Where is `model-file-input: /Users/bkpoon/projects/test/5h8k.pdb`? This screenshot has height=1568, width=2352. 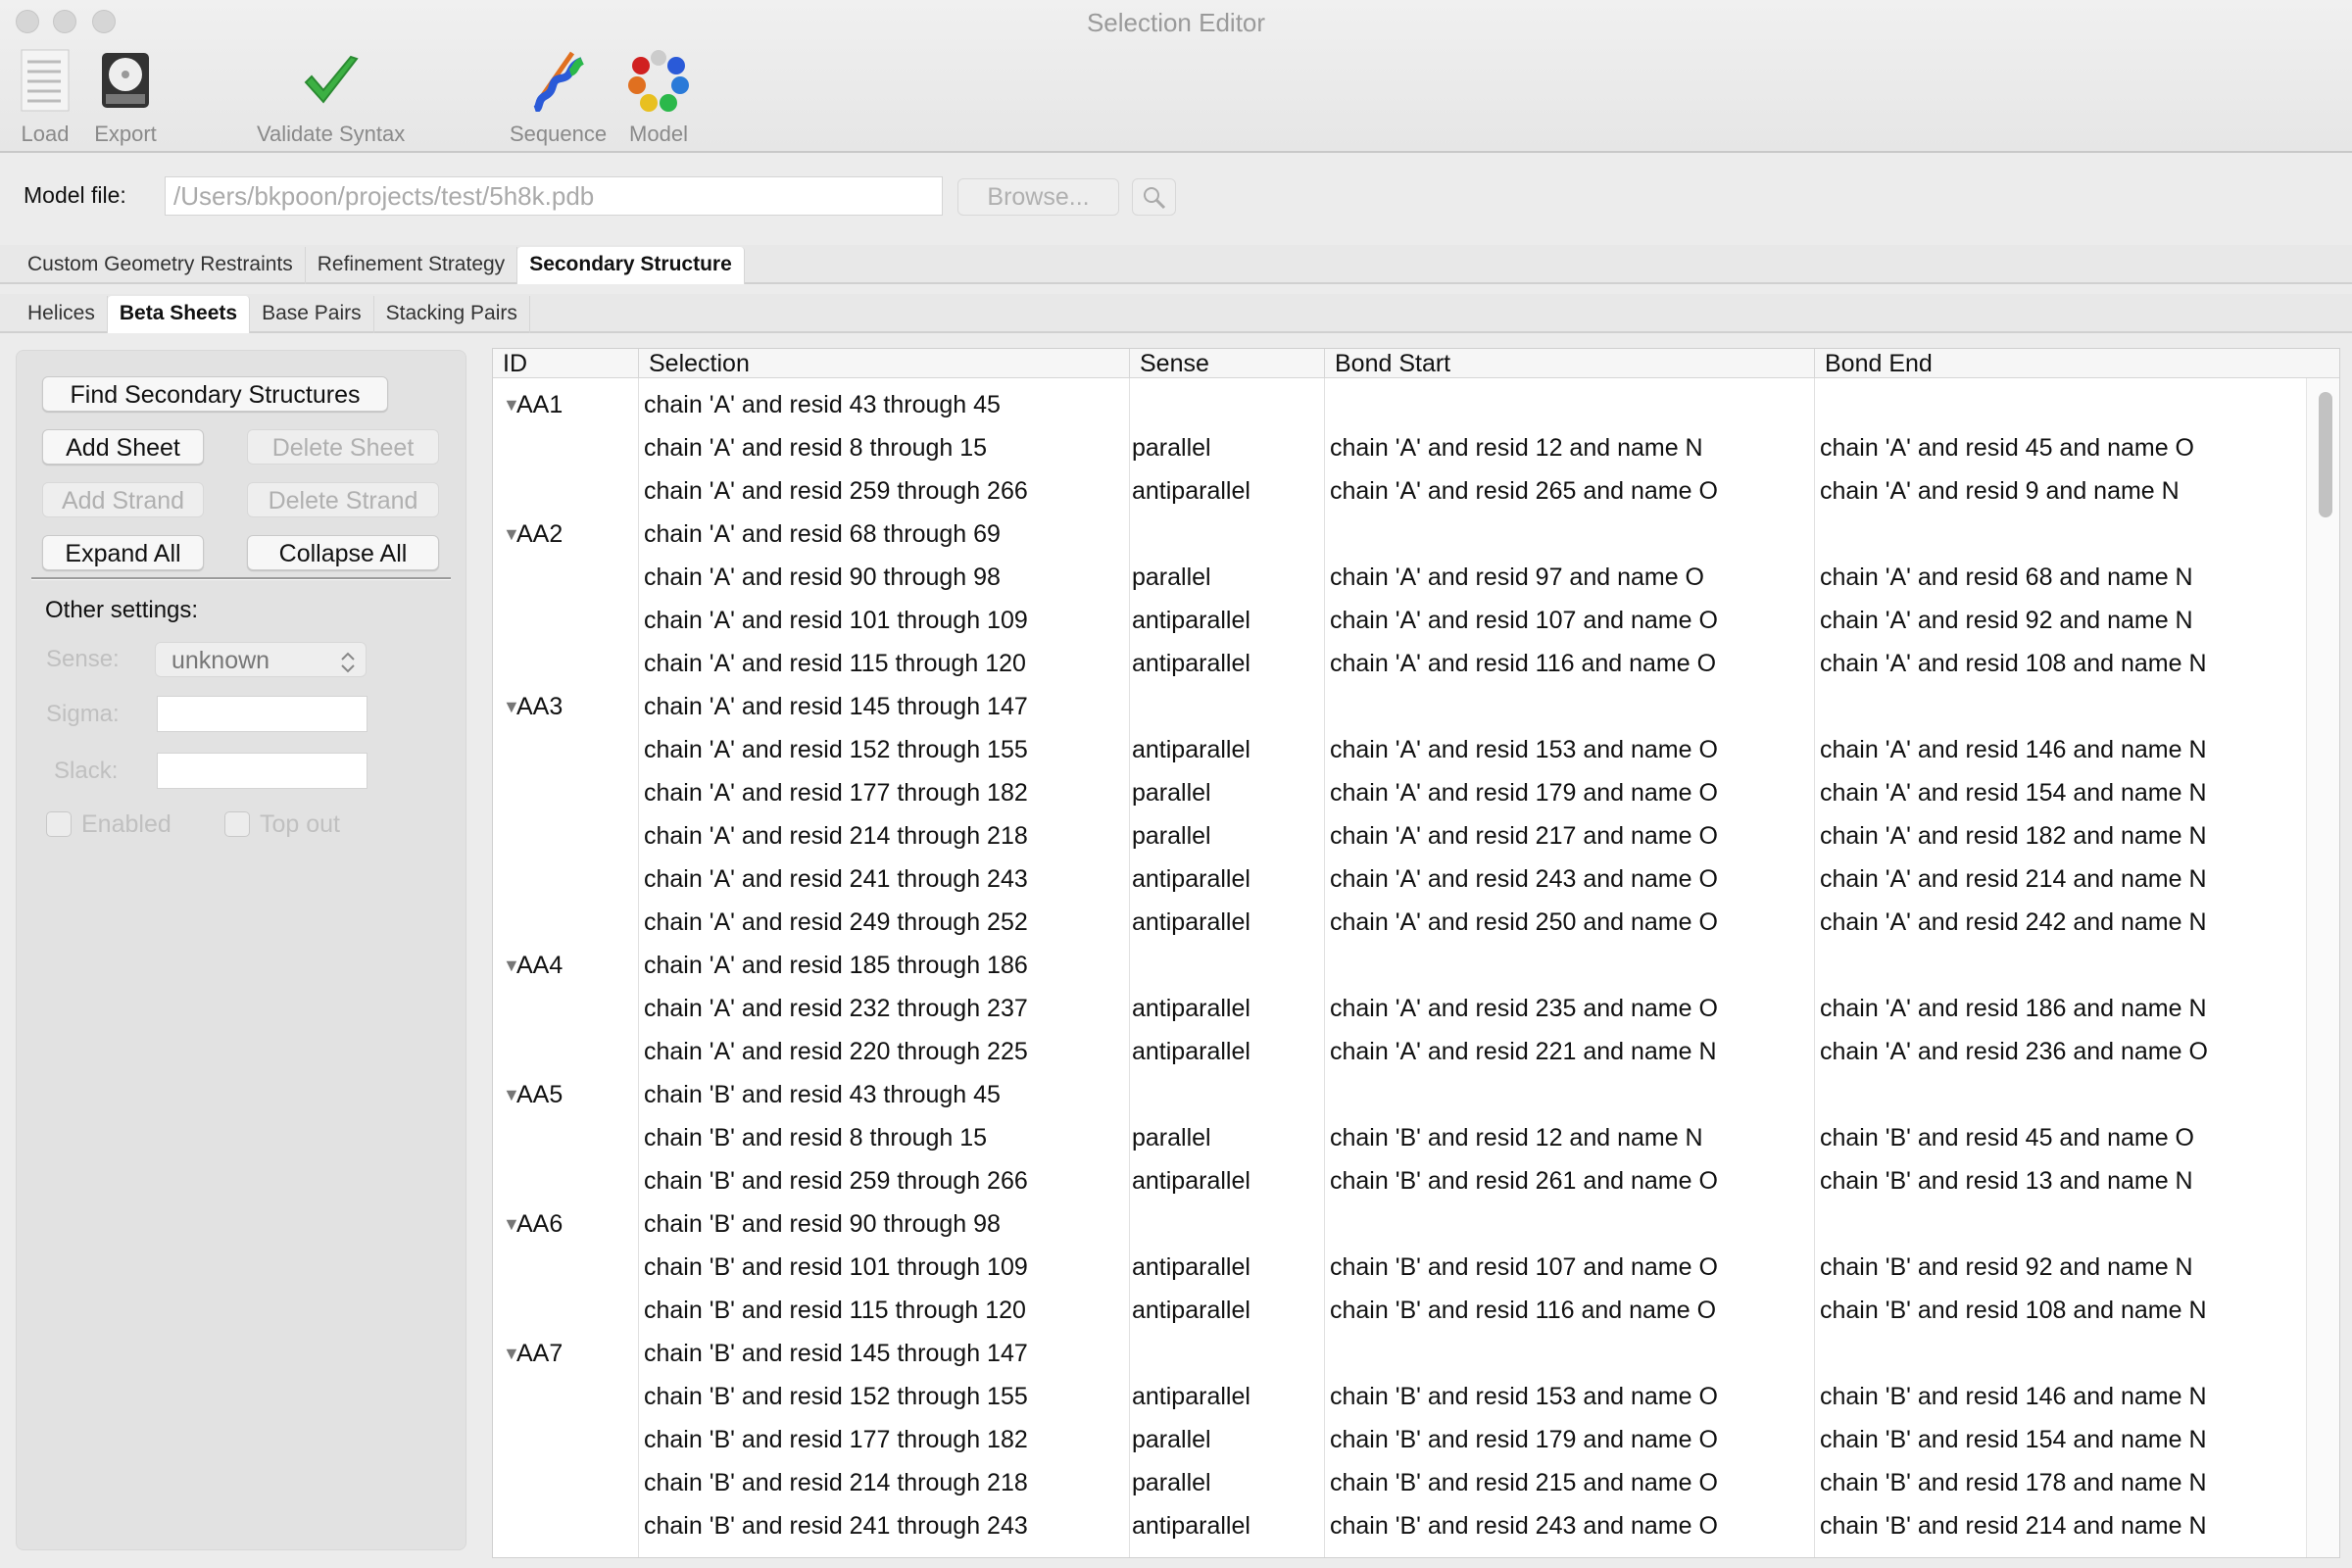 model-file-input: /Users/bkpoon/projects/test/5h8k.pdb is located at coordinates (554, 196).